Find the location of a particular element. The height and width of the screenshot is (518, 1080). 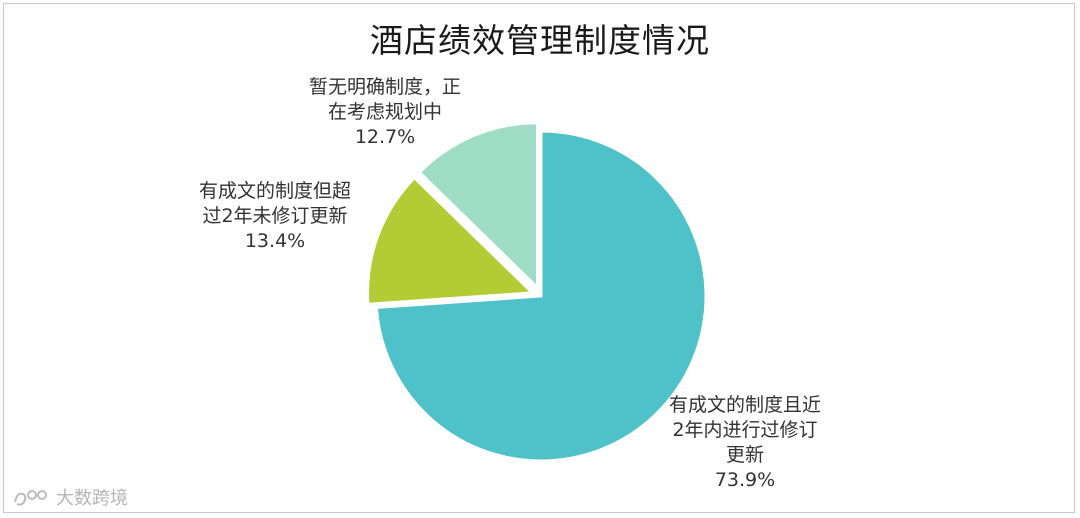

slice-value-label: 12.7% is located at coordinates (385, 137).